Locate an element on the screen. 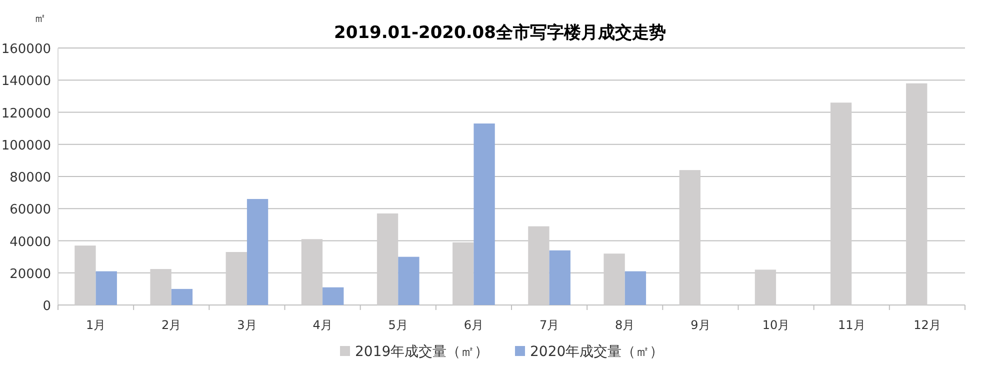  x-tick-label: 12月 is located at coordinates (927, 325).